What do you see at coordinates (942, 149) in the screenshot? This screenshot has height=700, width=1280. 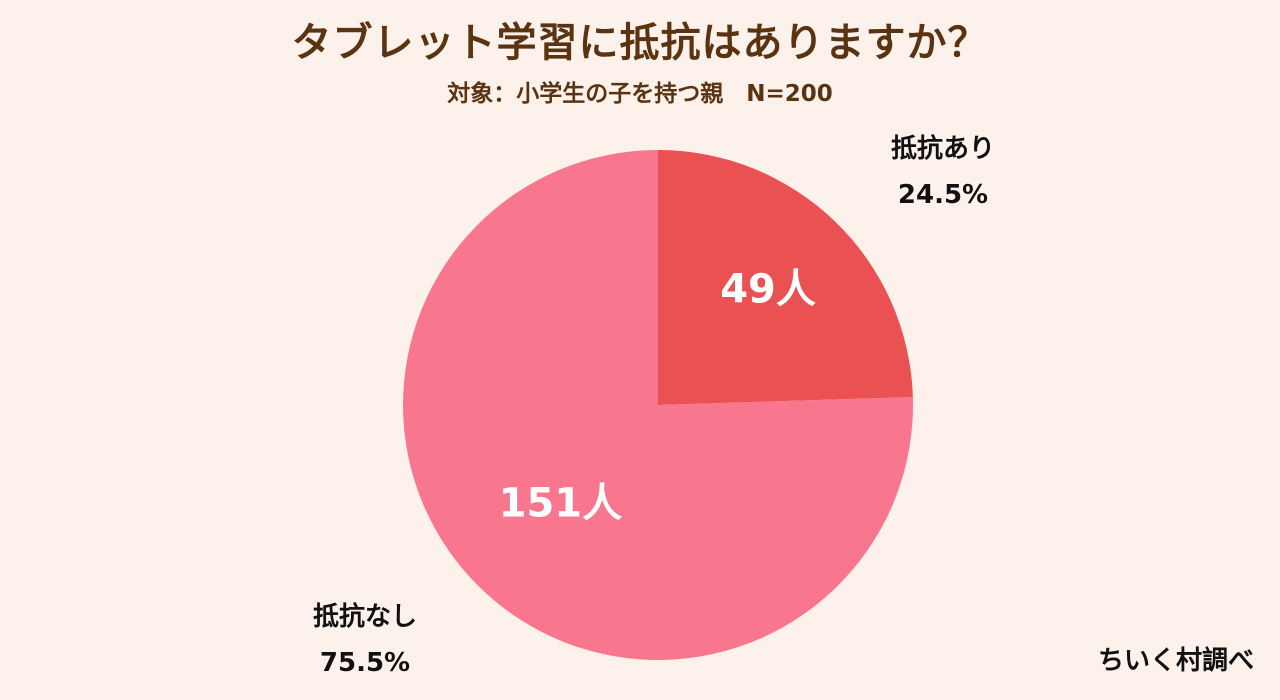 I see `slice-name-resistance-yes: 抵抗あり` at bounding box center [942, 149].